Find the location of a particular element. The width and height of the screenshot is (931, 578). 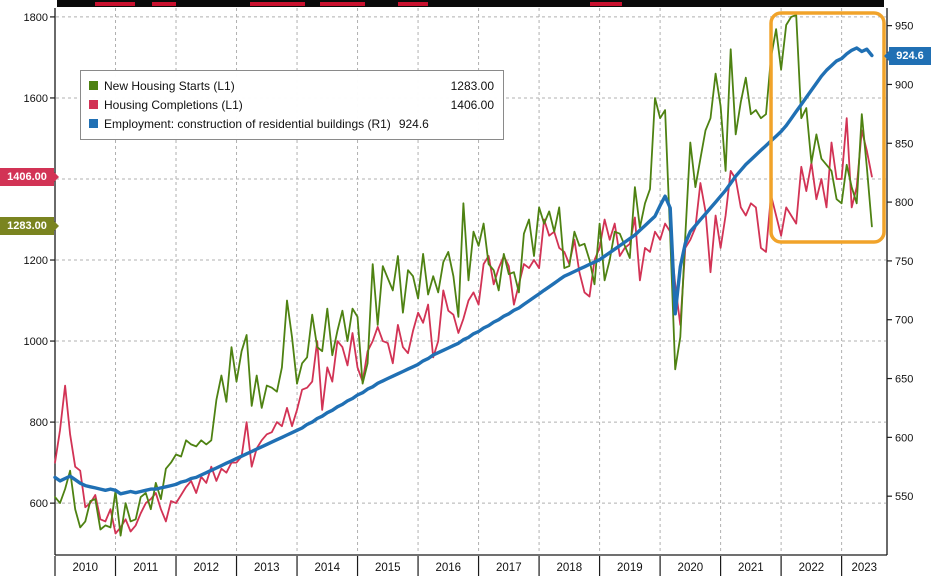

svg-text: 2020 is located at coordinates (691, 568).